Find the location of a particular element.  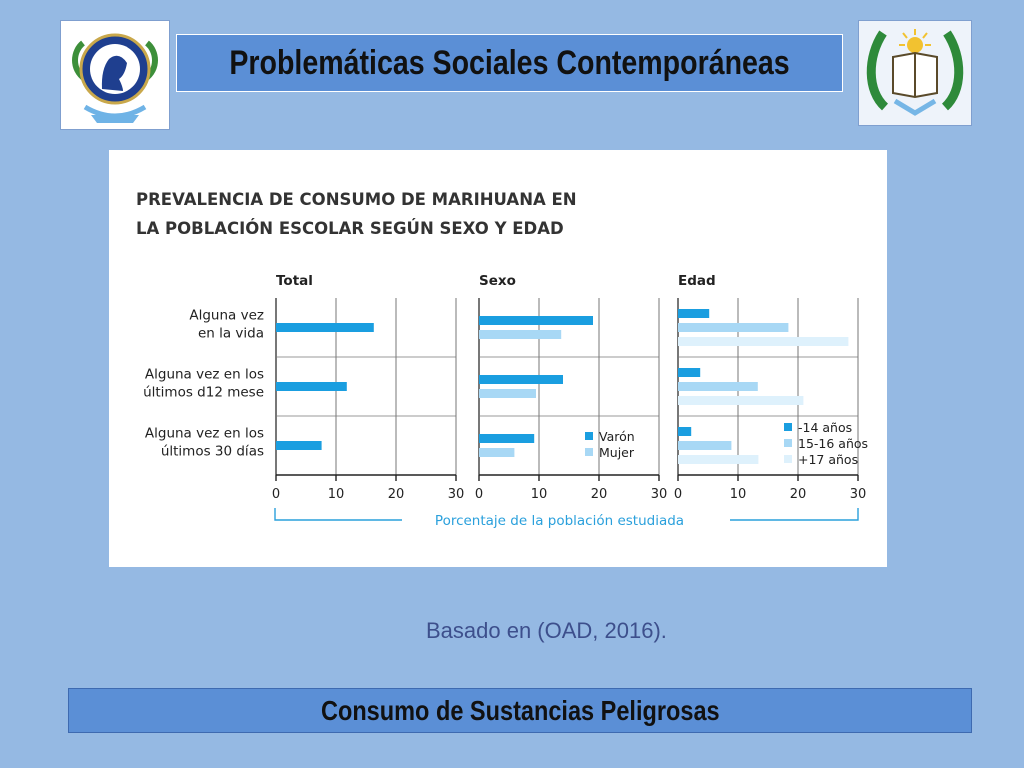

institute-logo is located at coordinates (115, 75).